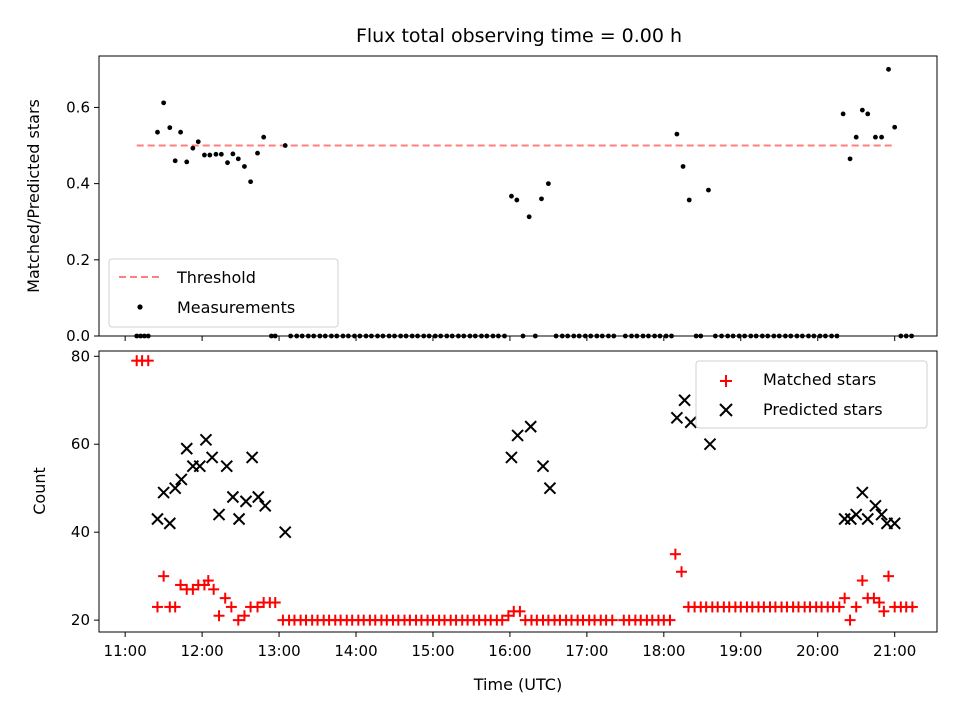 This screenshot has width=960, height=720. What do you see at coordinates (586, 651) in the screenshot?
I see `x-tick-label: 17:00` at bounding box center [586, 651].